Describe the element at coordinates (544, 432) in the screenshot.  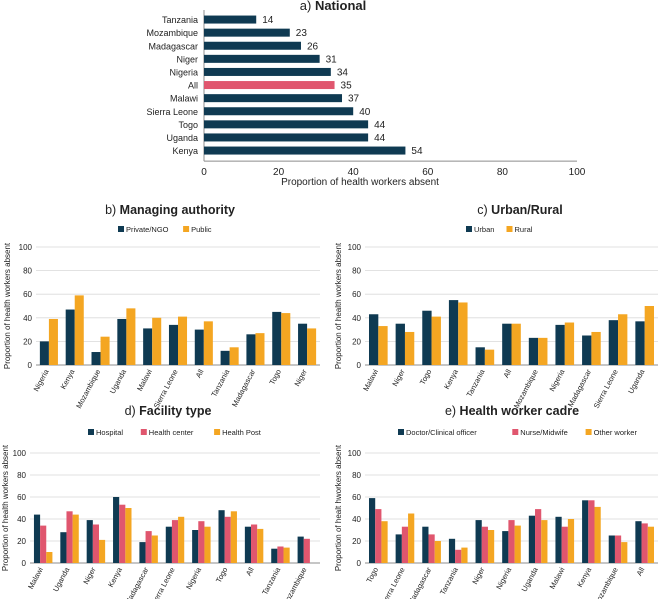
I see `health-worker-cadre-legend-label: Nurse/Midwife` at that location.